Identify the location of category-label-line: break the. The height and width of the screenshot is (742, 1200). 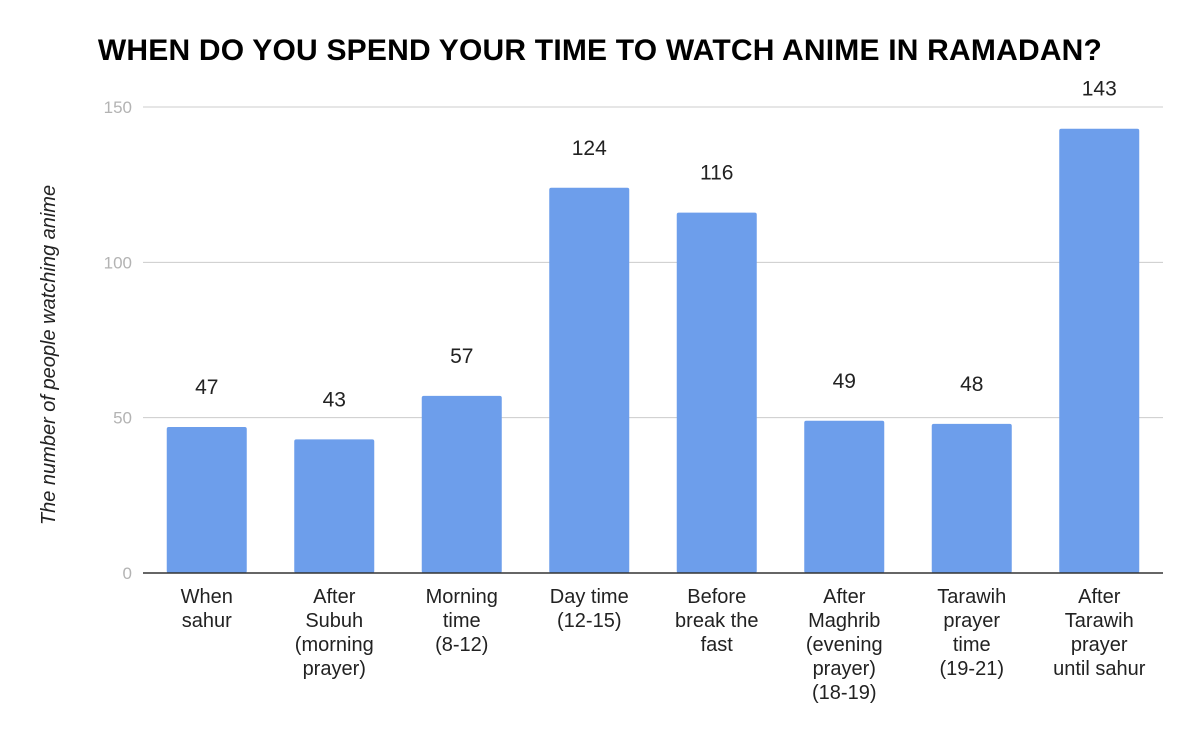
(716, 621).